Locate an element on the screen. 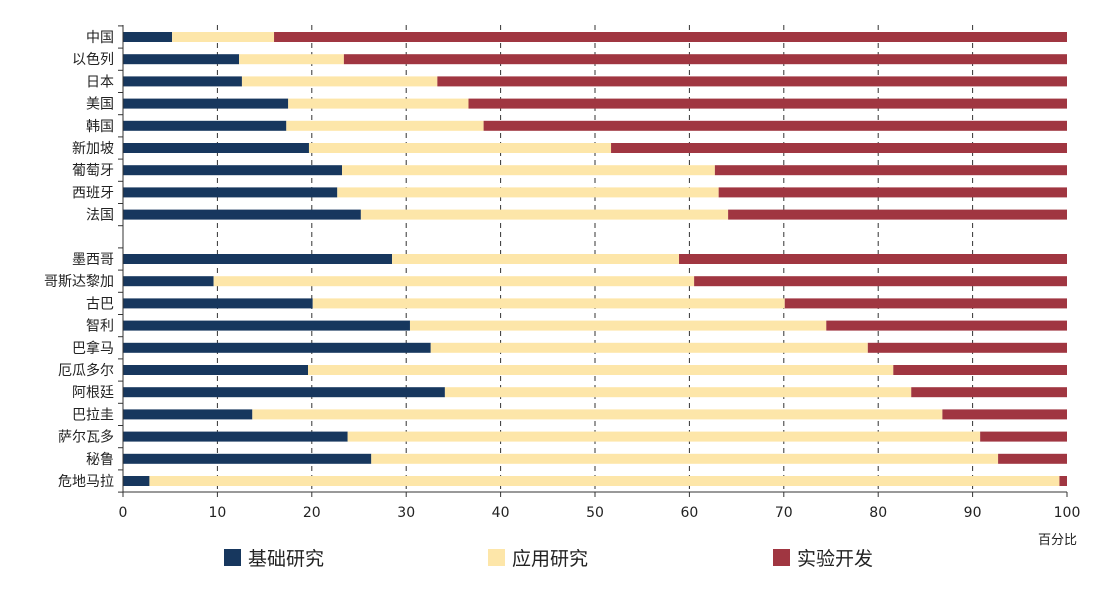 The width and height of the screenshot is (1114, 601). category-label: 危地马拉 is located at coordinates (86, 482).